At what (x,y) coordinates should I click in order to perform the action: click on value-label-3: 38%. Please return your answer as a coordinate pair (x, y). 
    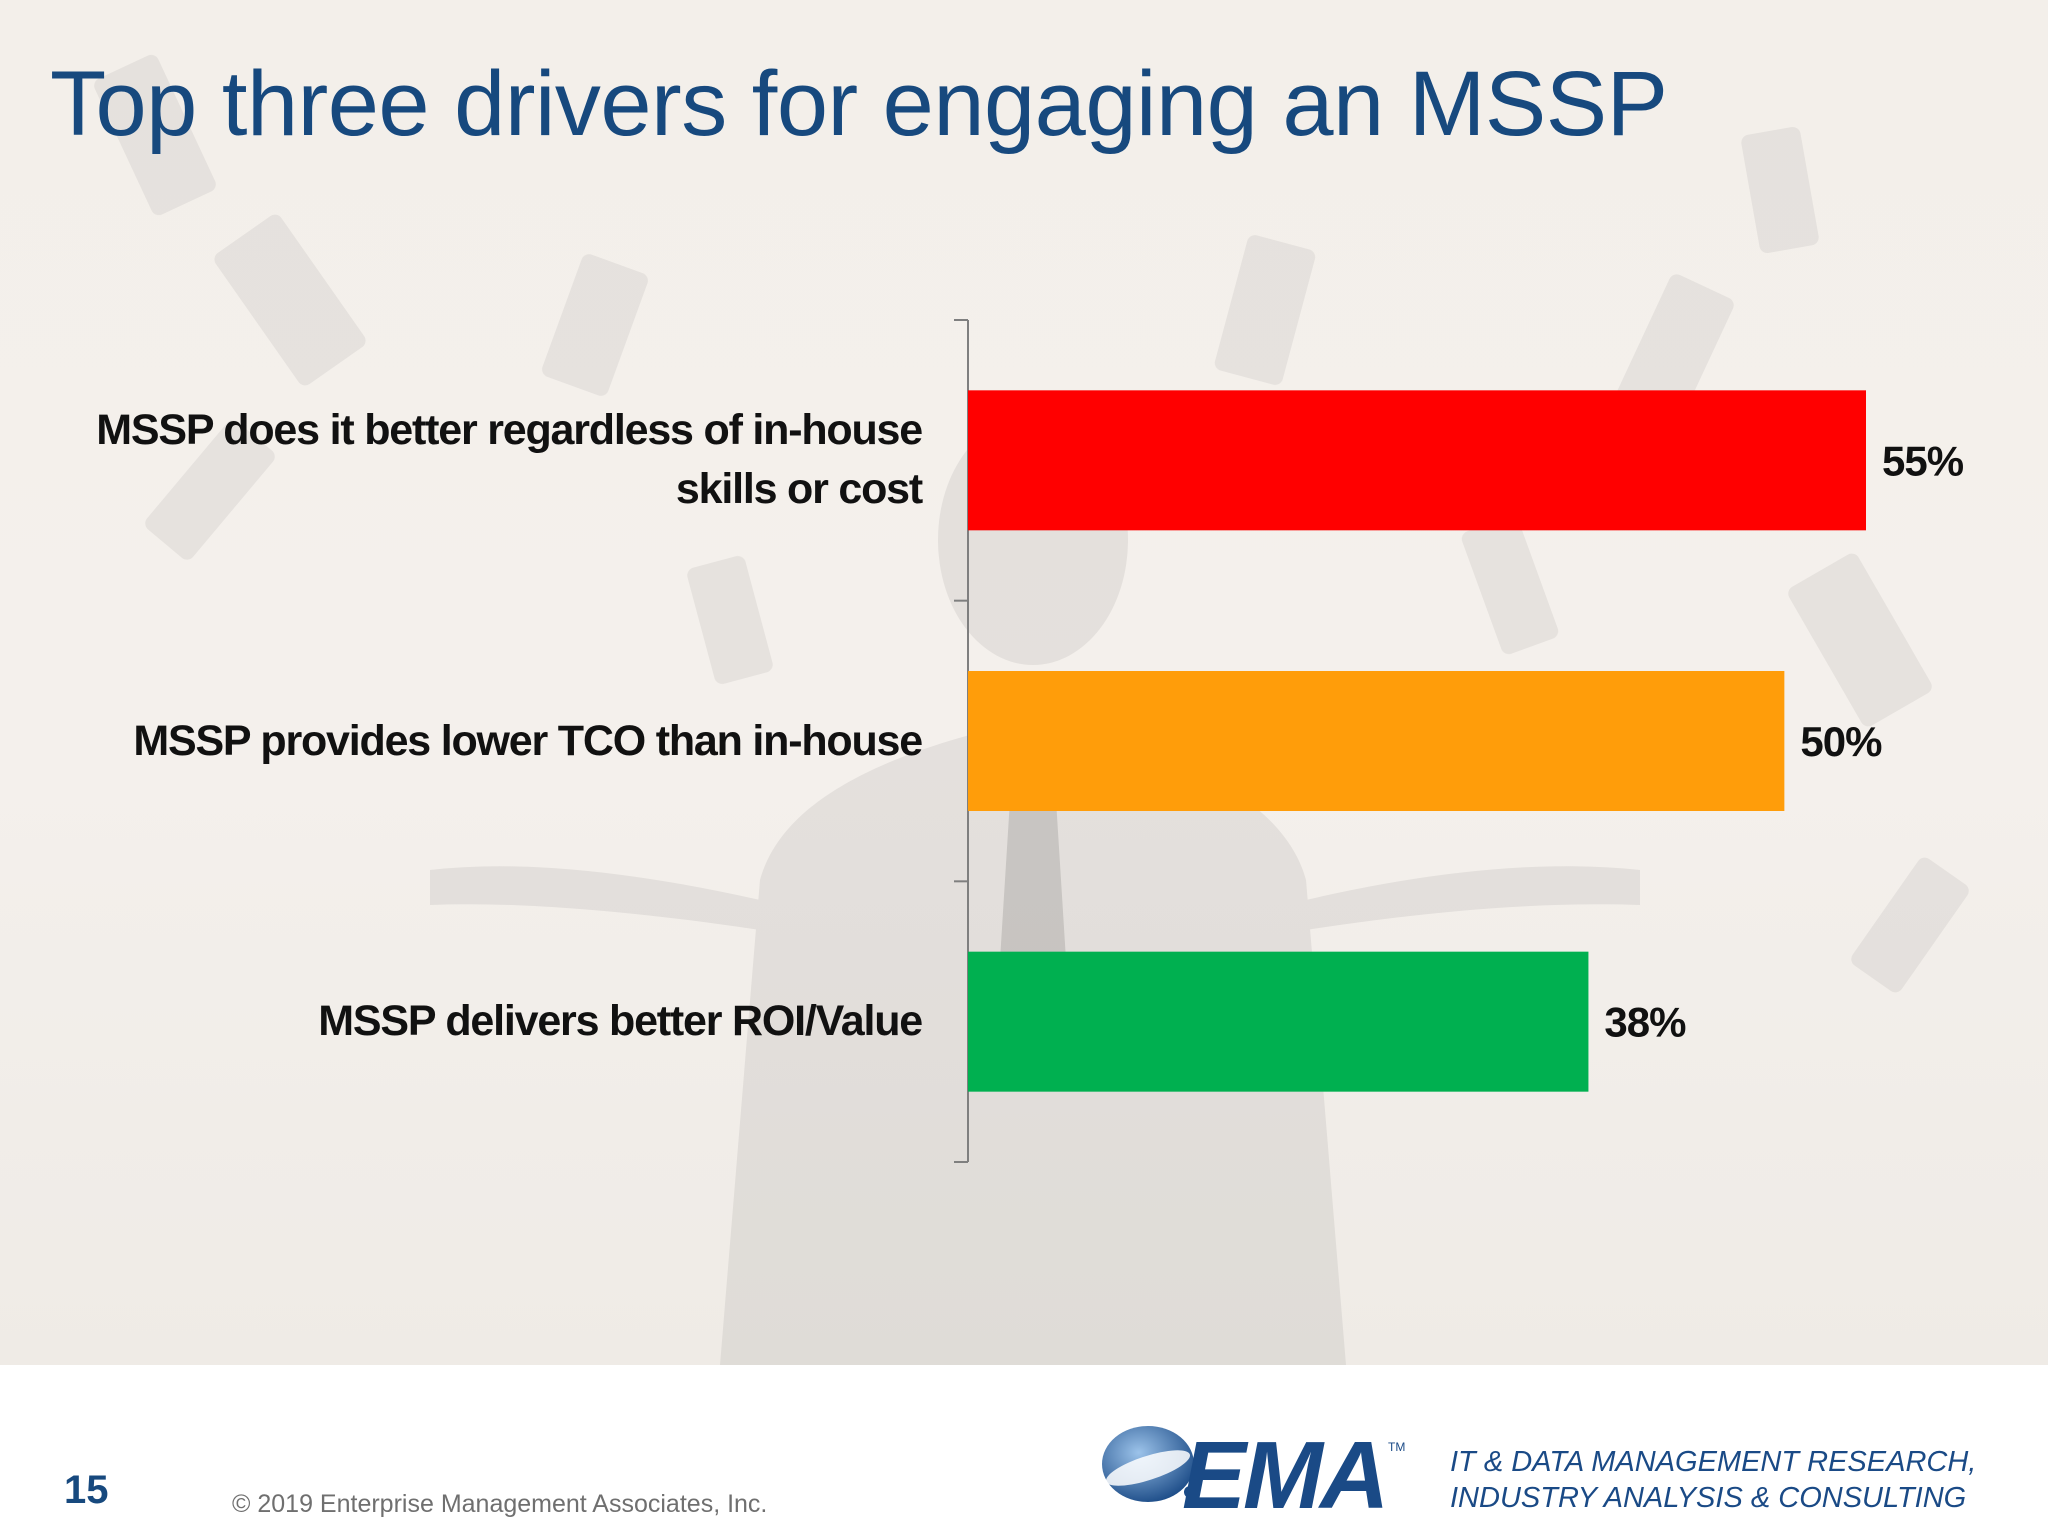
    Looking at the image, I should click on (1645, 1022).